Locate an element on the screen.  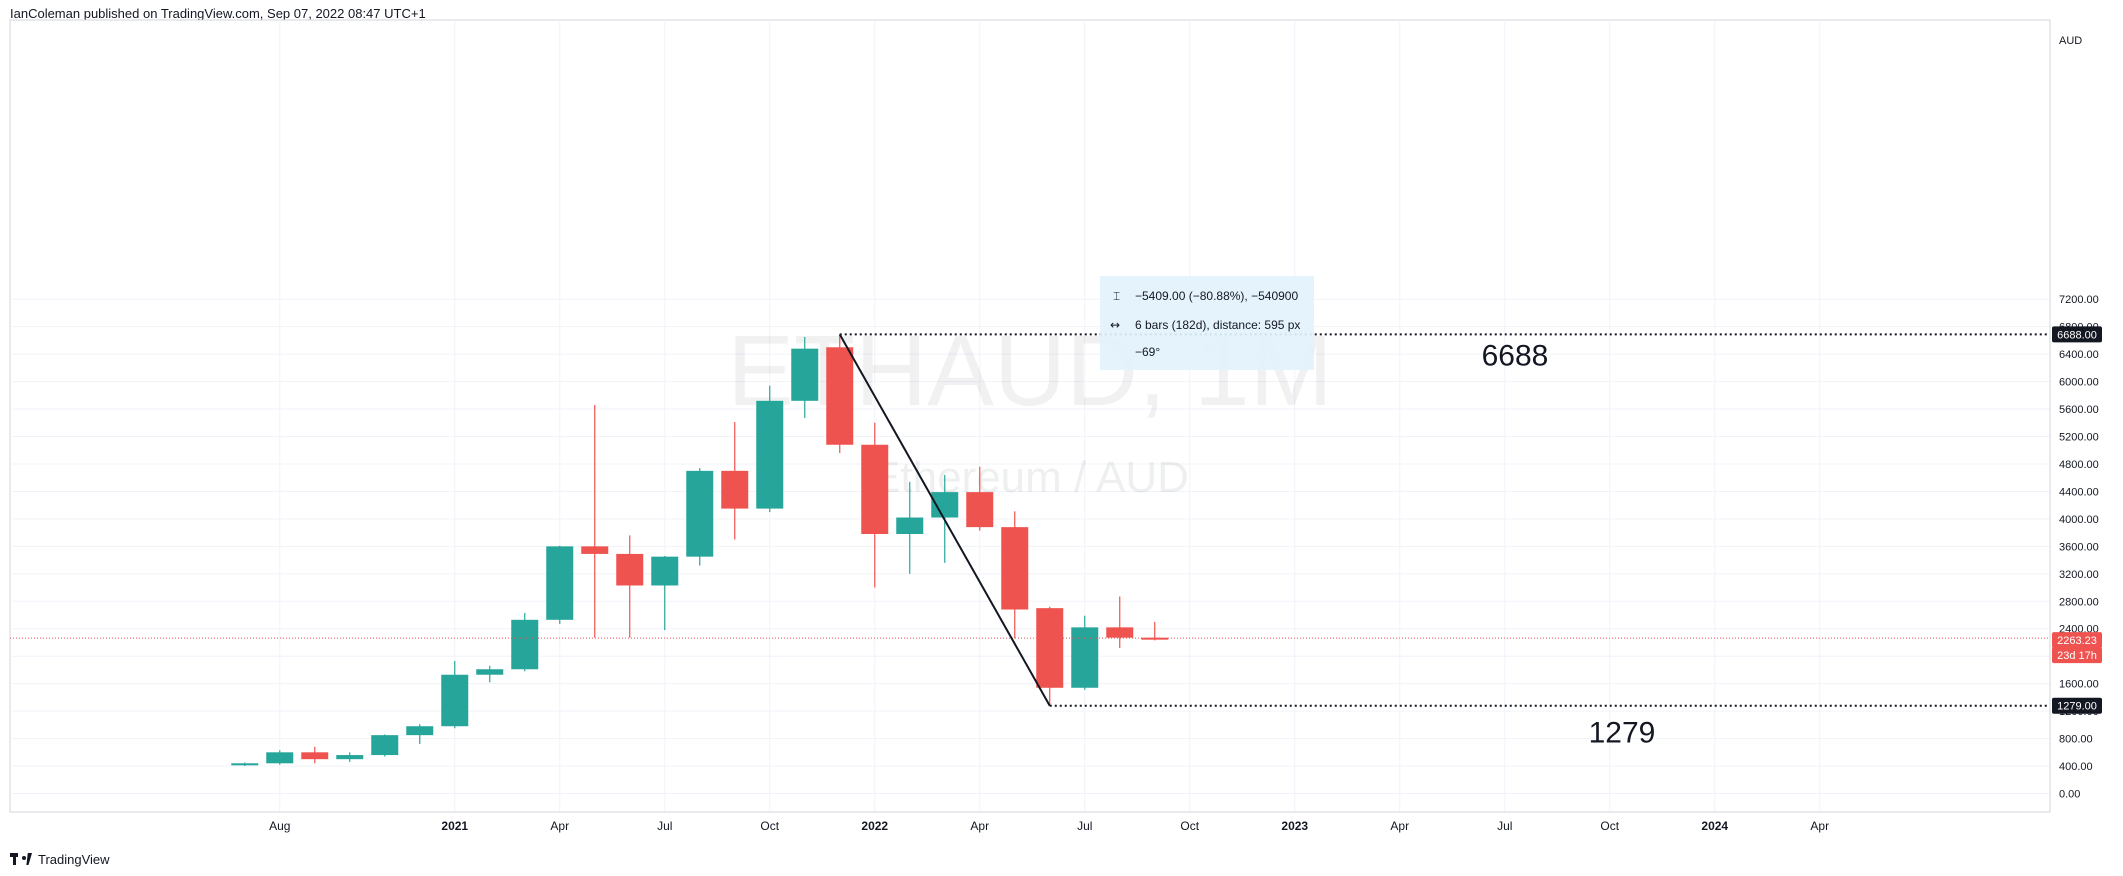
y-tick-label: 7200.00 is located at coordinates (2079, 300).